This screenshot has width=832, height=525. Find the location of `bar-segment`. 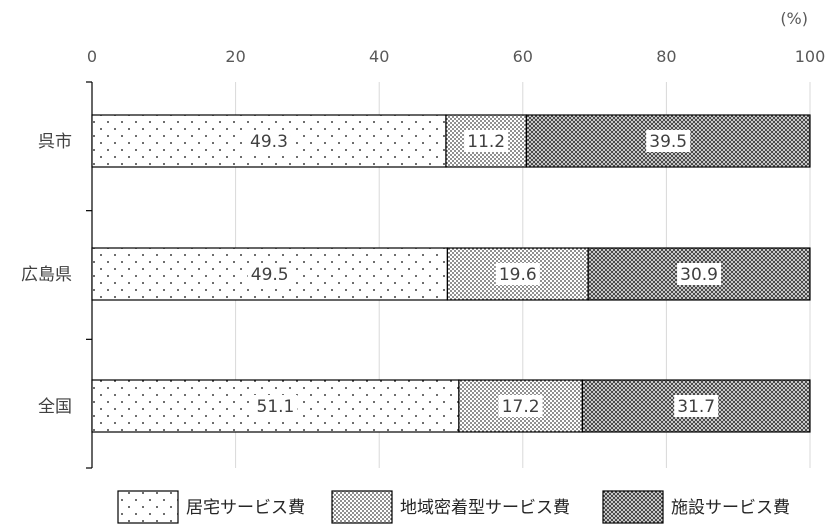

bar-segment is located at coordinates (517, 274).